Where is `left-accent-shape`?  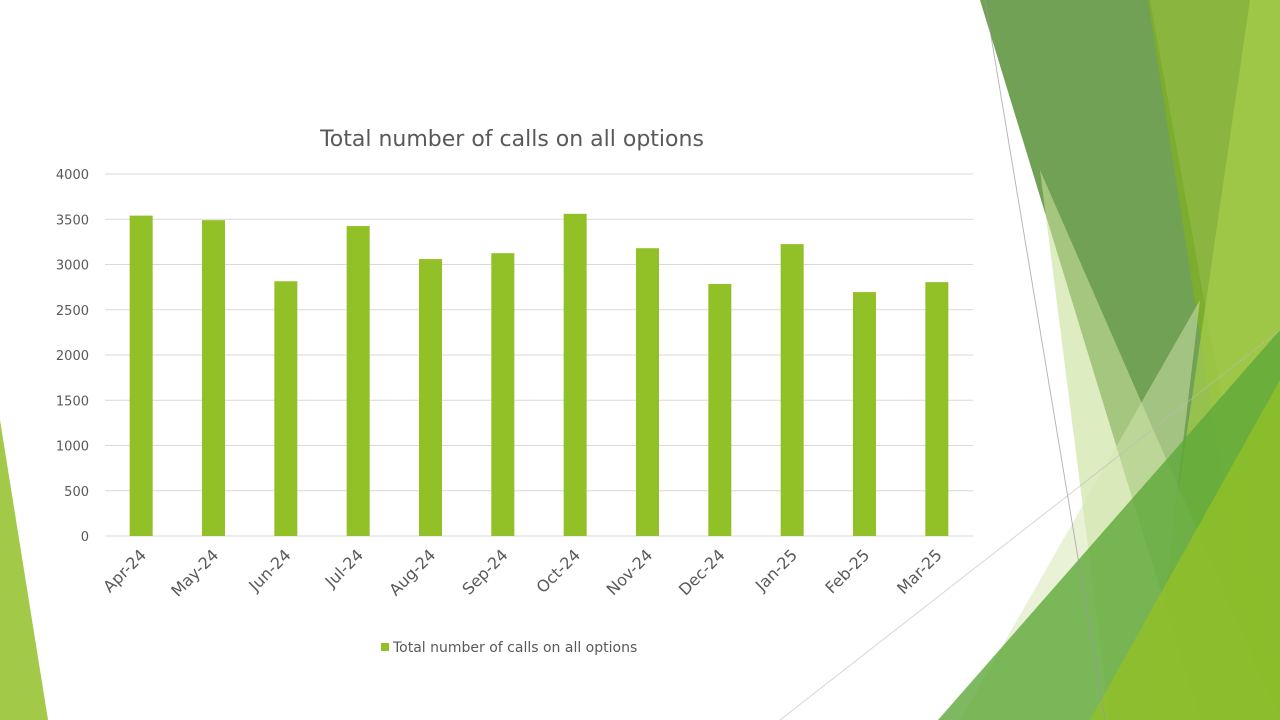
left-accent-shape is located at coordinates (24, 570).